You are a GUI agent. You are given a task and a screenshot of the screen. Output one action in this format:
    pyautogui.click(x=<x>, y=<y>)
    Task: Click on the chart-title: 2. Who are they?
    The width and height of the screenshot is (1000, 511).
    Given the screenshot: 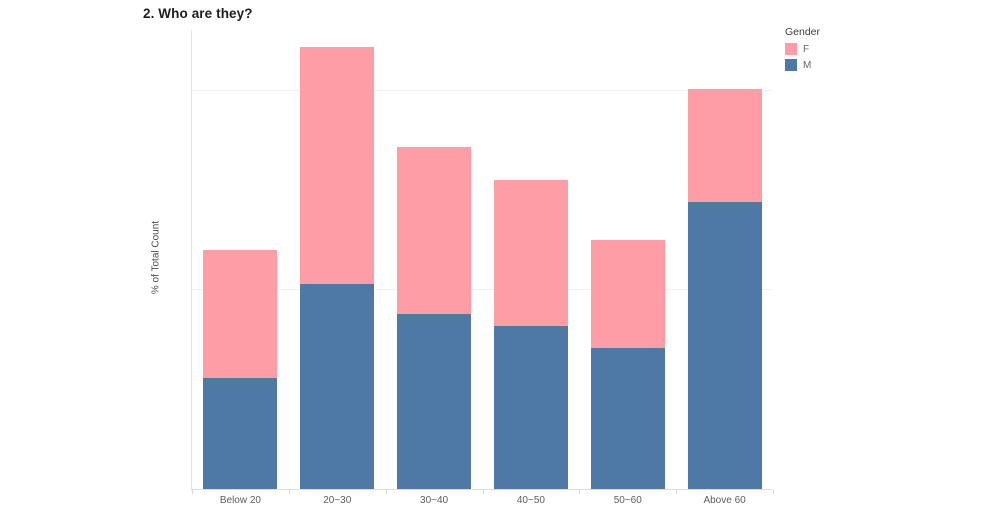 What is the action you would take?
    pyautogui.click(x=198, y=13)
    